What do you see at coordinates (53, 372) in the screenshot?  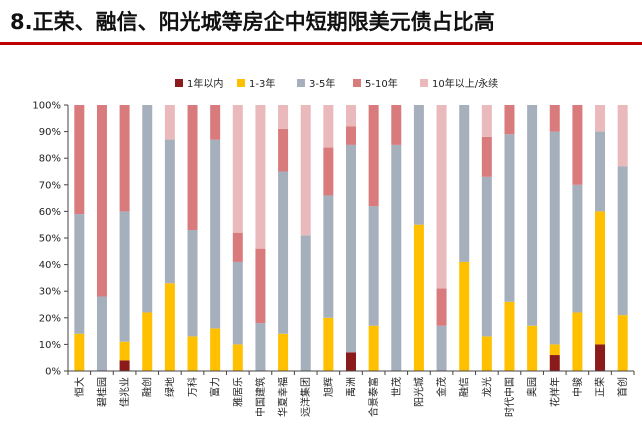 I see `y-tick-label: 0%` at bounding box center [53, 372].